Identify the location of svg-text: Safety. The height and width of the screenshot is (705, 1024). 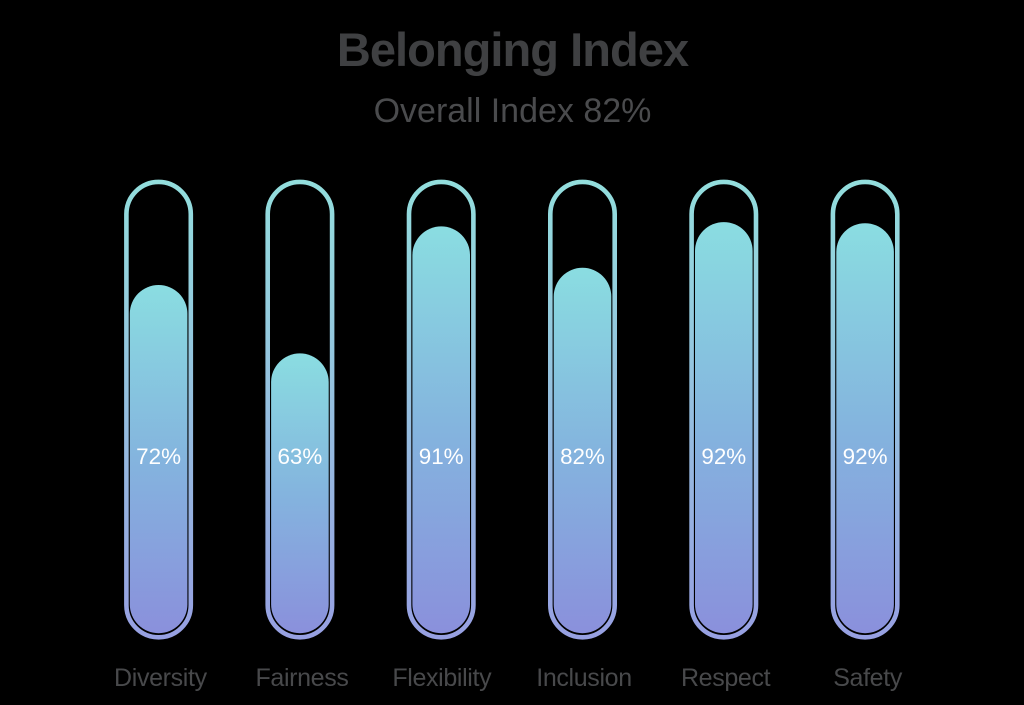
(868, 678).